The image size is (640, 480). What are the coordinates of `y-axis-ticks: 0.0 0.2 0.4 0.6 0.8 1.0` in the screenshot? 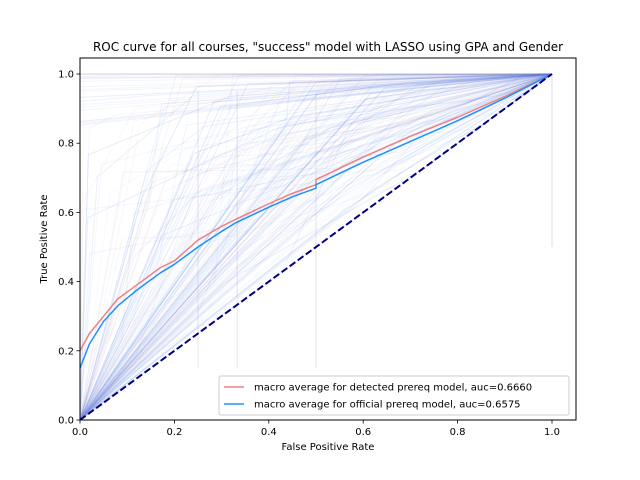 It's located at (69, 248).